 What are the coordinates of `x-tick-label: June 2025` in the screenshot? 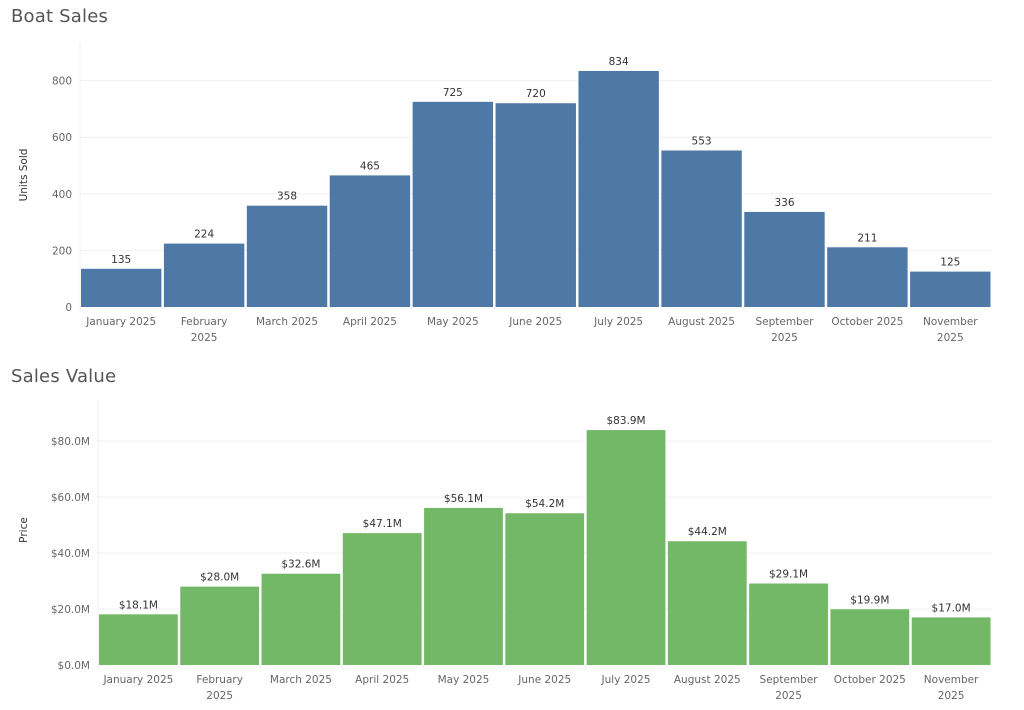 It's located at (544, 680).